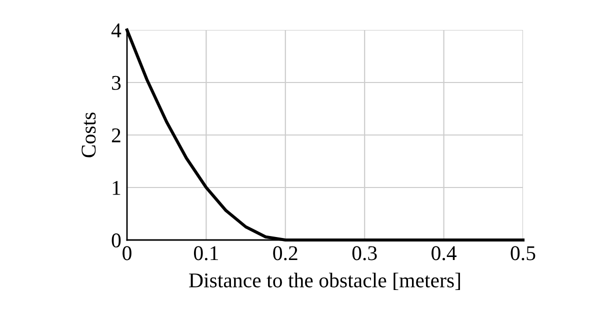 The image size is (612, 324). Describe the element at coordinates (89, 135) in the screenshot. I see `y-axis-title: Costs` at that location.